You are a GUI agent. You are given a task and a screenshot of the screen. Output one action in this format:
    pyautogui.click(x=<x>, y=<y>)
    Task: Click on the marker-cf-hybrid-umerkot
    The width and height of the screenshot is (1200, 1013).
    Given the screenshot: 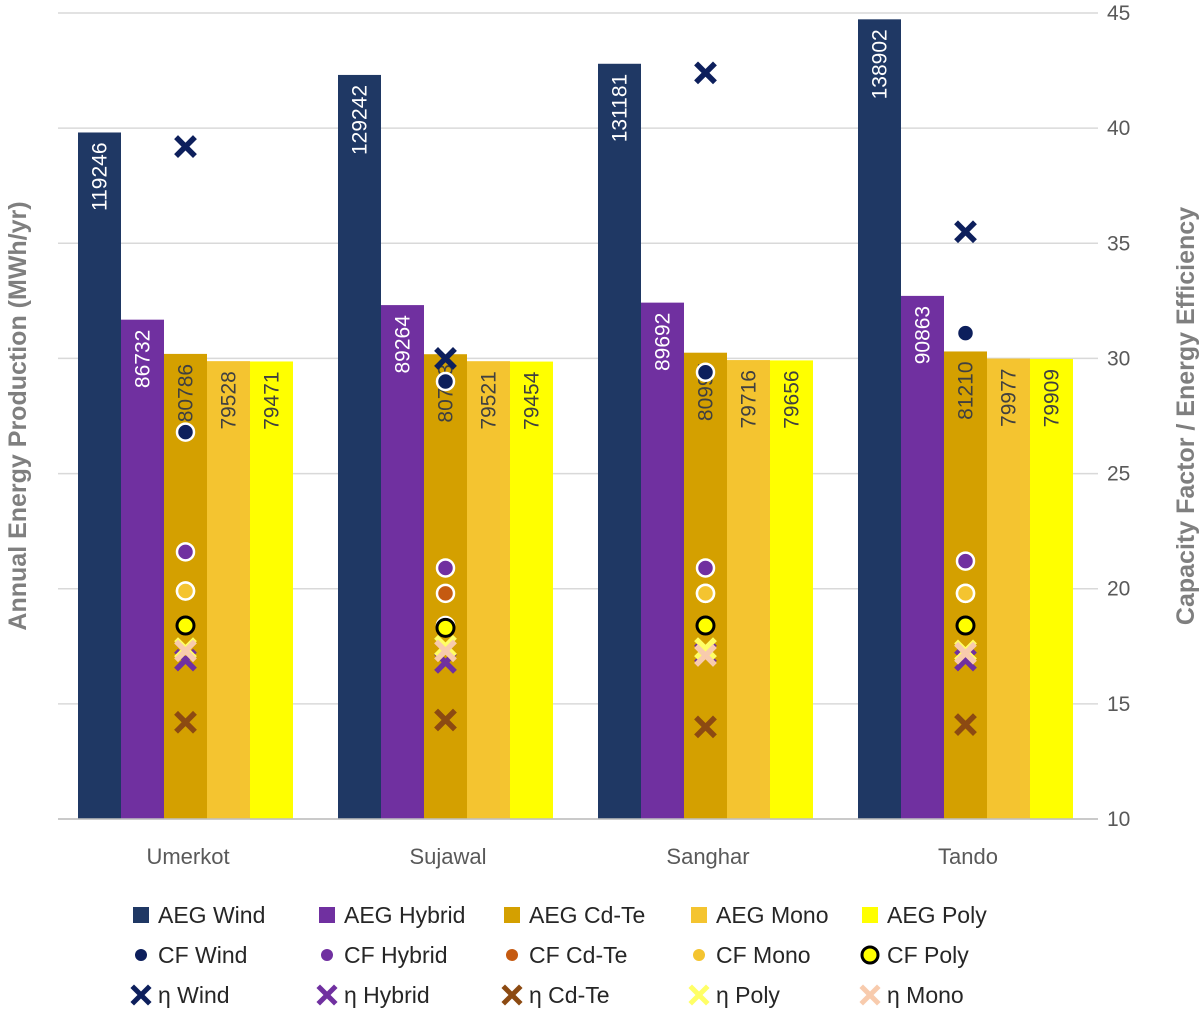 What is the action you would take?
    pyautogui.click(x=185, y=552)
    